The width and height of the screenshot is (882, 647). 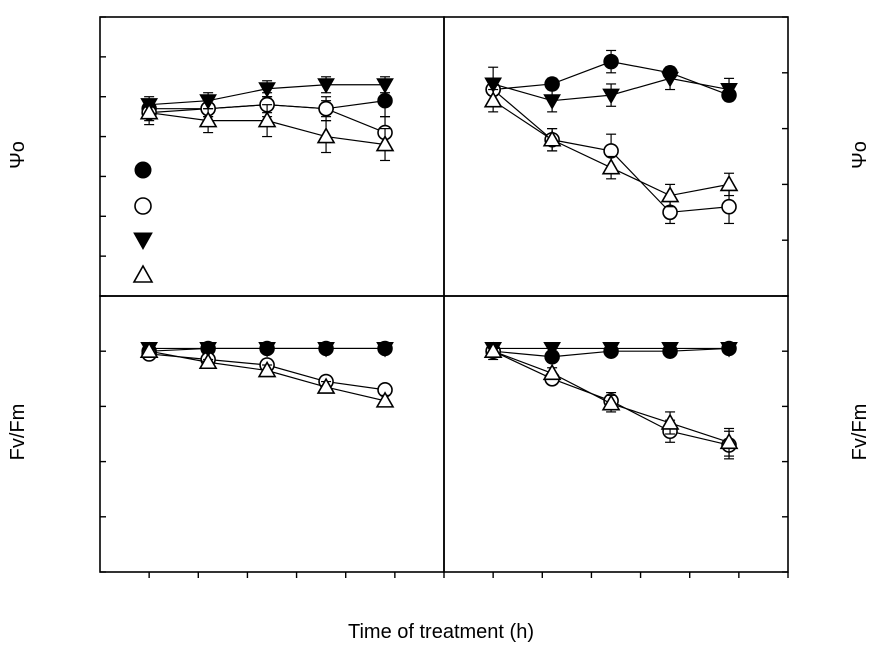 What do you see at coordinates (860, 432) in the screenshot?
I see `right-axis-label-bottom: Fv/Fm` at bounding box center [860, 432].